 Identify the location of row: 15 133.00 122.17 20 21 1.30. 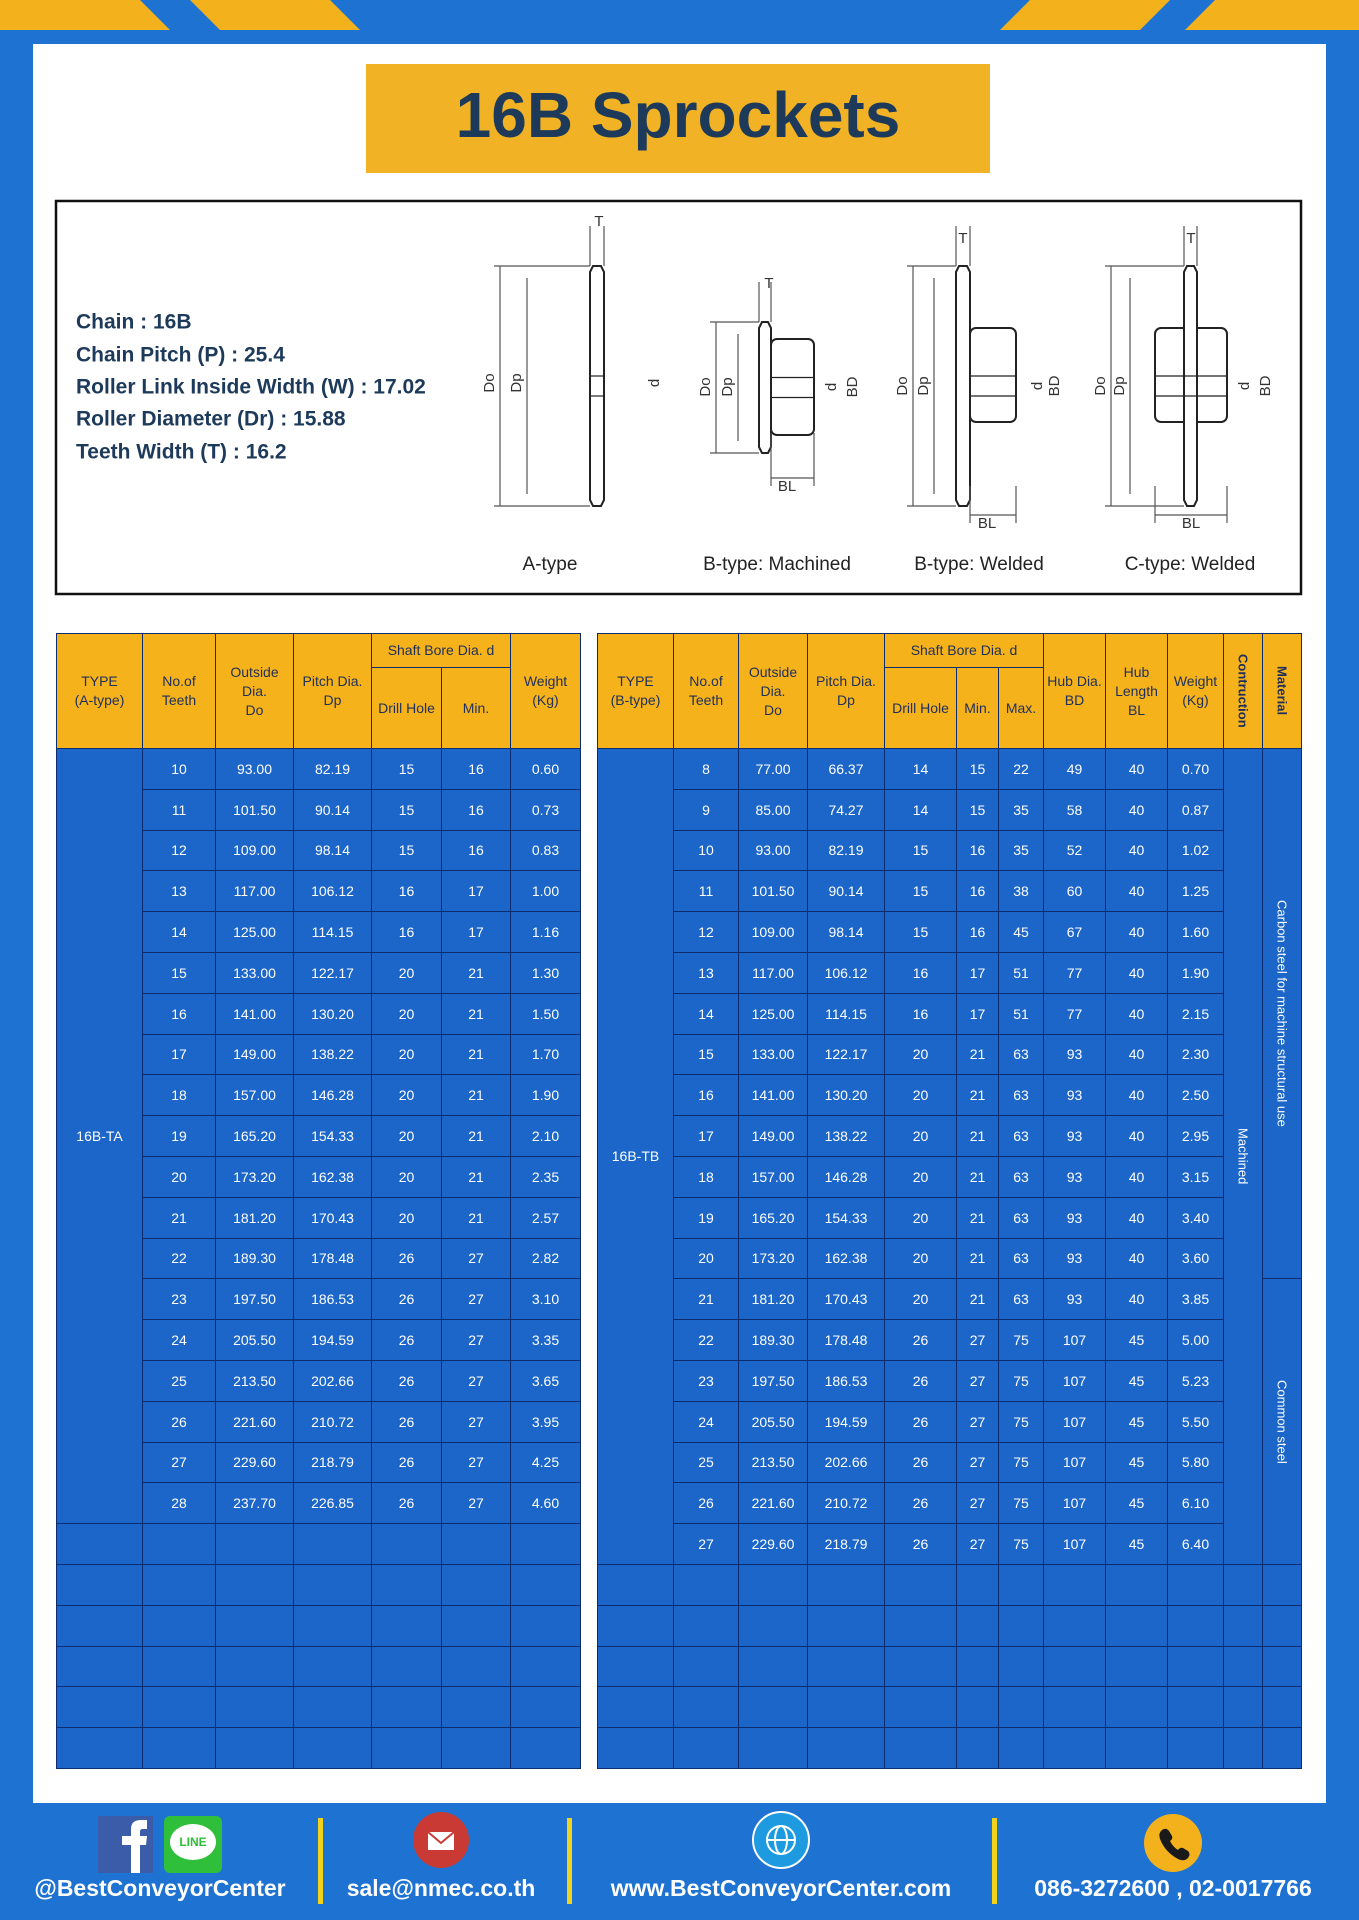
(319, 972).